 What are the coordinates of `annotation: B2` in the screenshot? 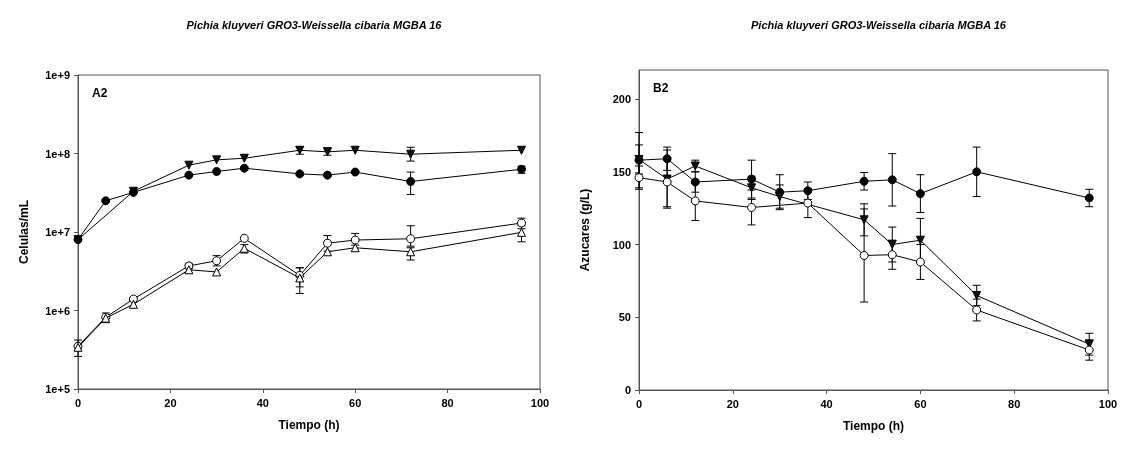 It's located at (661, 88).